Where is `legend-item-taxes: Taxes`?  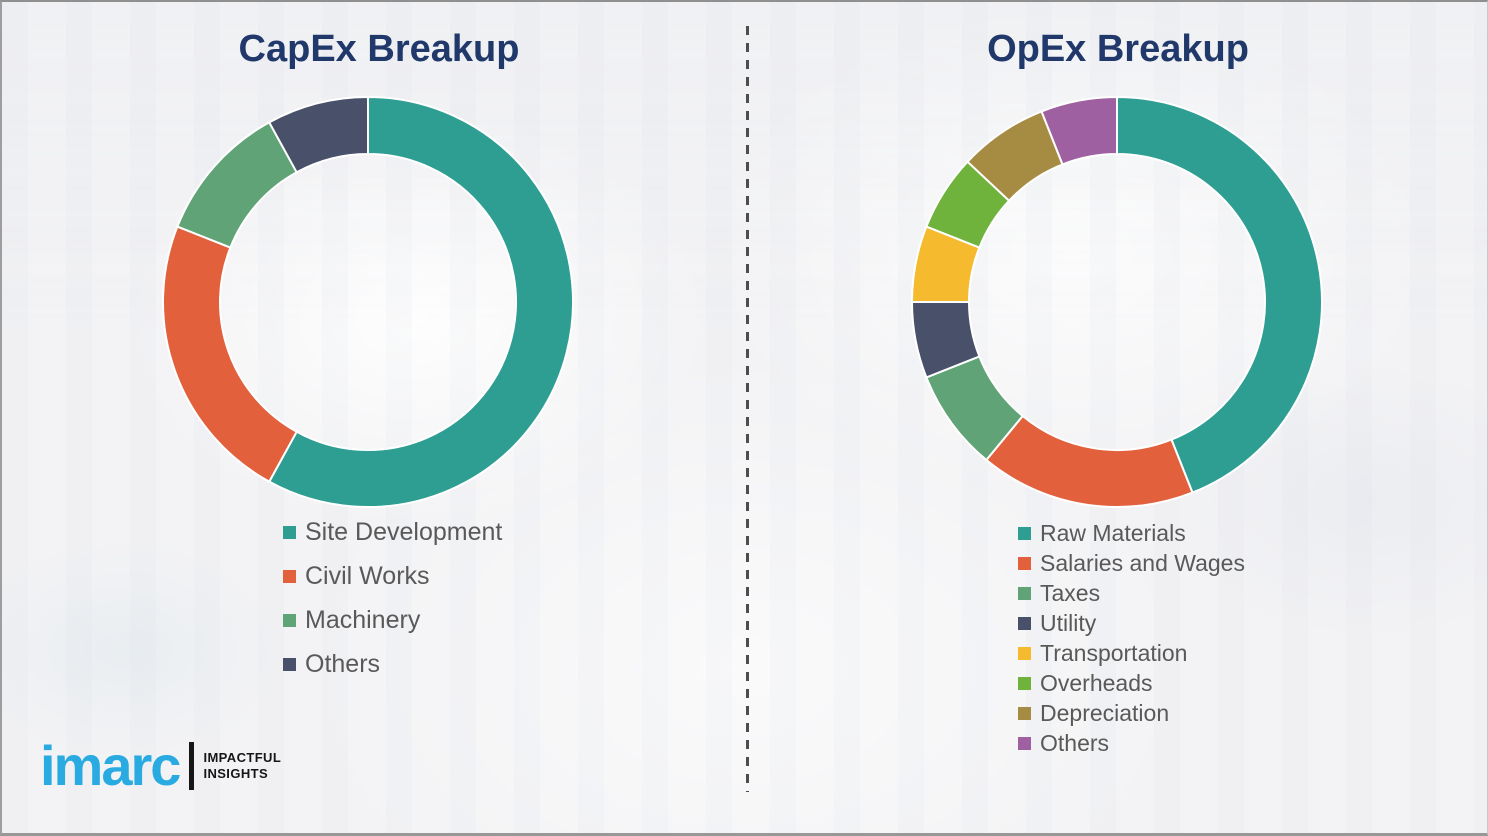
legend-item-taxes: Taxes is located at coordinates (1131, 593).